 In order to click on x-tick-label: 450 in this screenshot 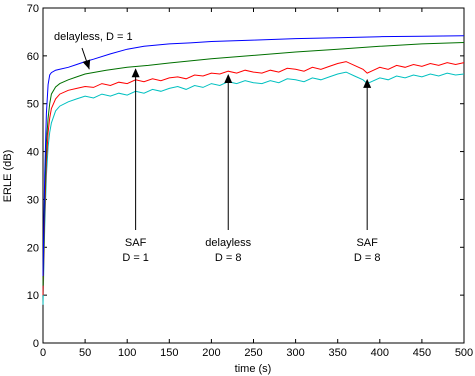, I will do `click(422, 353)`.